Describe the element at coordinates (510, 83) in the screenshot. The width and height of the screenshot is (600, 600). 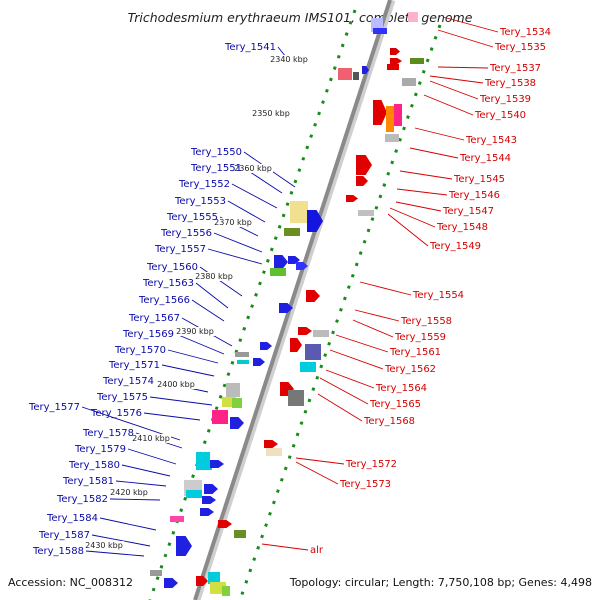
I see `gene-label-right: Tery_1538` at that location.